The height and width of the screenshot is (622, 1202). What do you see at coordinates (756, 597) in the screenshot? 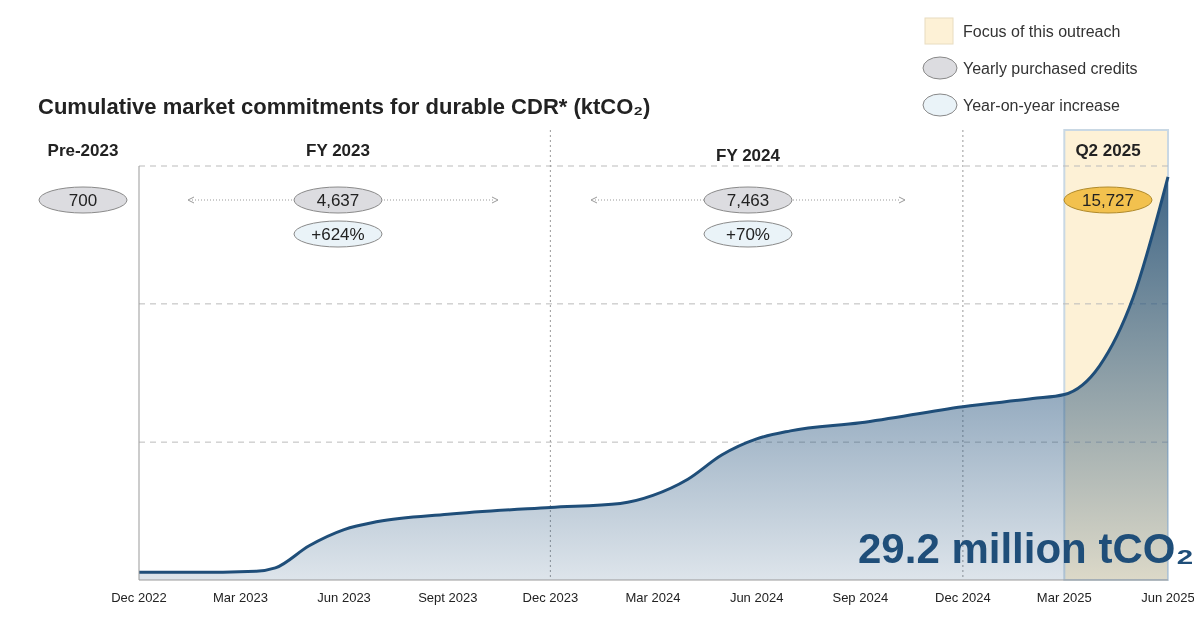
I see `x-tick-label: Jun 2024` at bounding box center [756, 597].